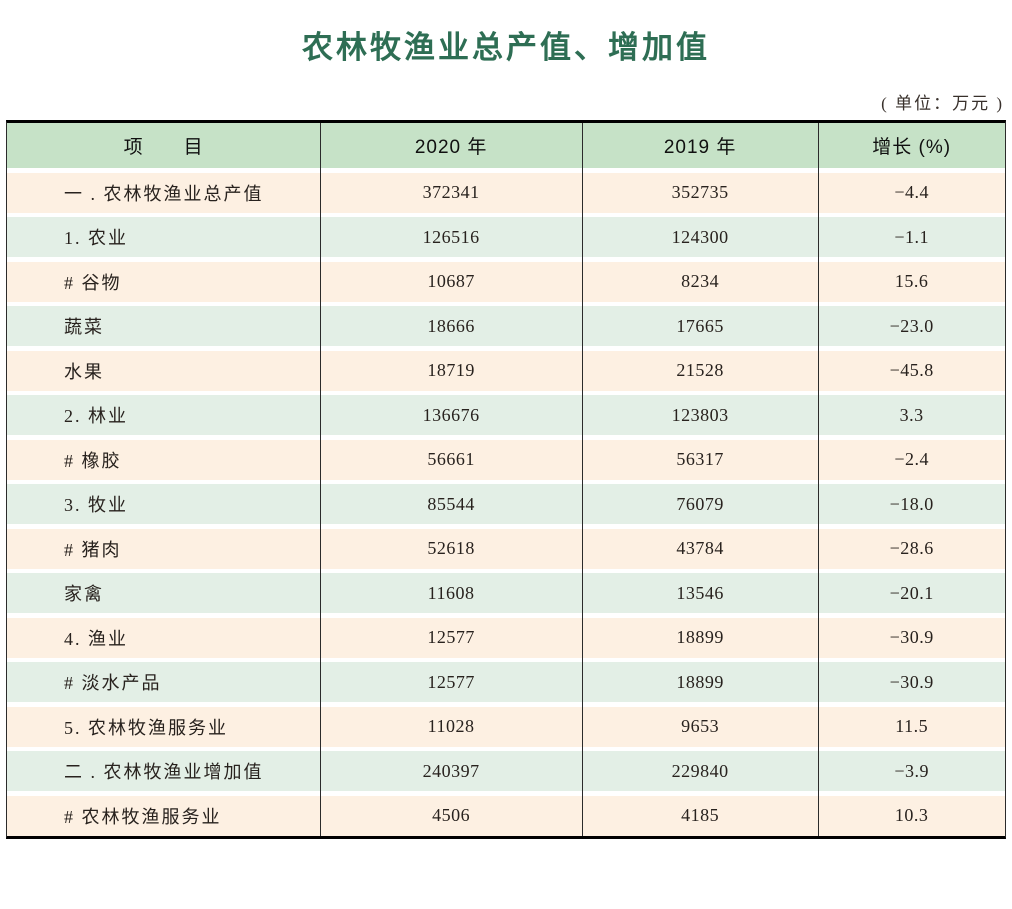  I want to click on page-title: 农林牧渔业总产值、增加值, so click(506, 47).